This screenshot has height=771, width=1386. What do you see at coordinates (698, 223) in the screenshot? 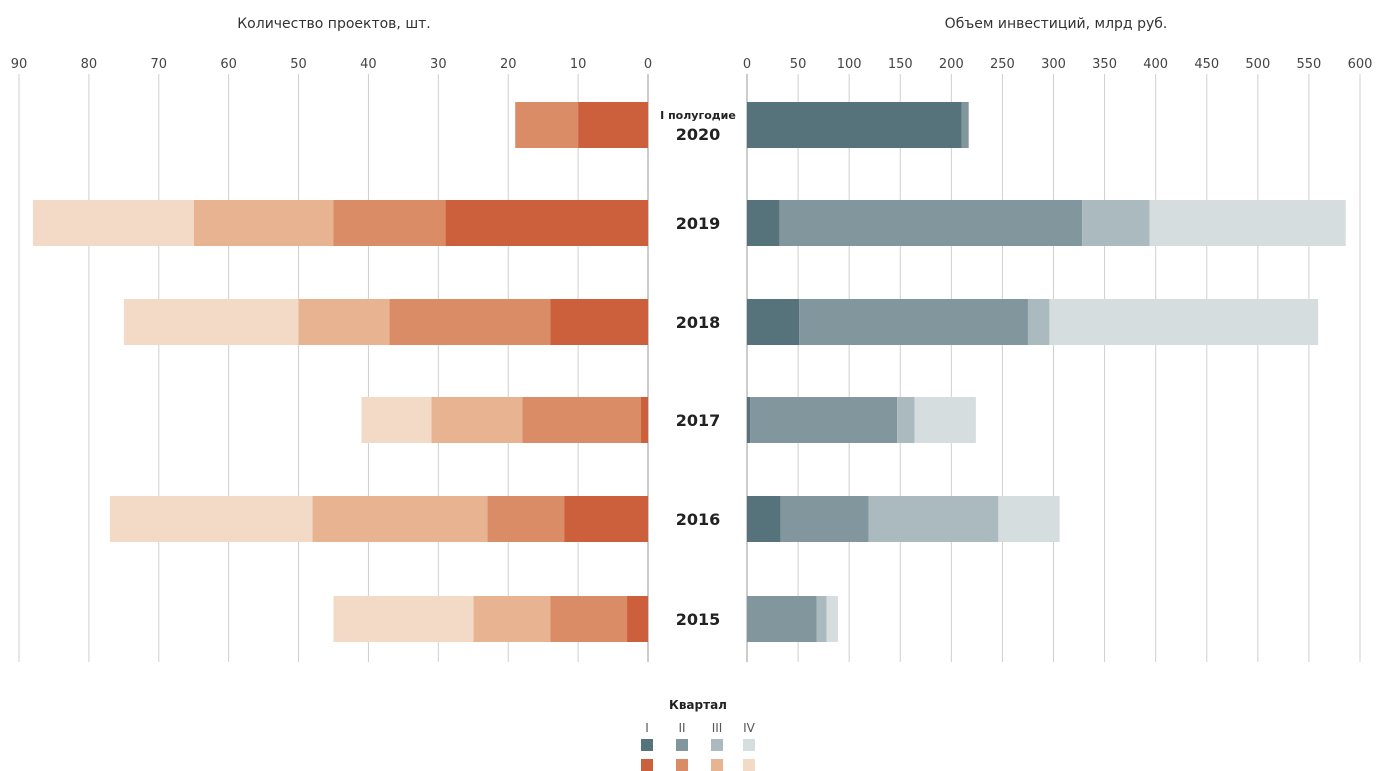
I see `category-label: 2019` at bounding box center [698, 223].